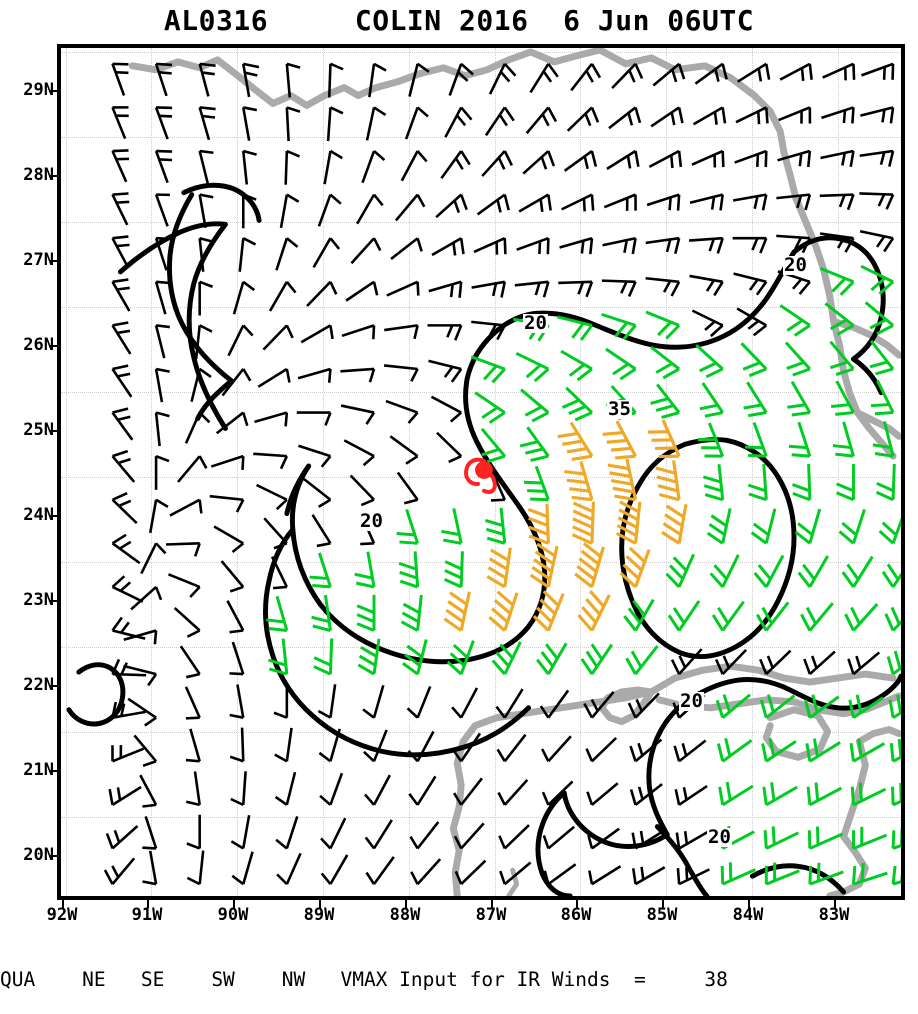  I want to click on contour-20-ne, so click(838, 298).